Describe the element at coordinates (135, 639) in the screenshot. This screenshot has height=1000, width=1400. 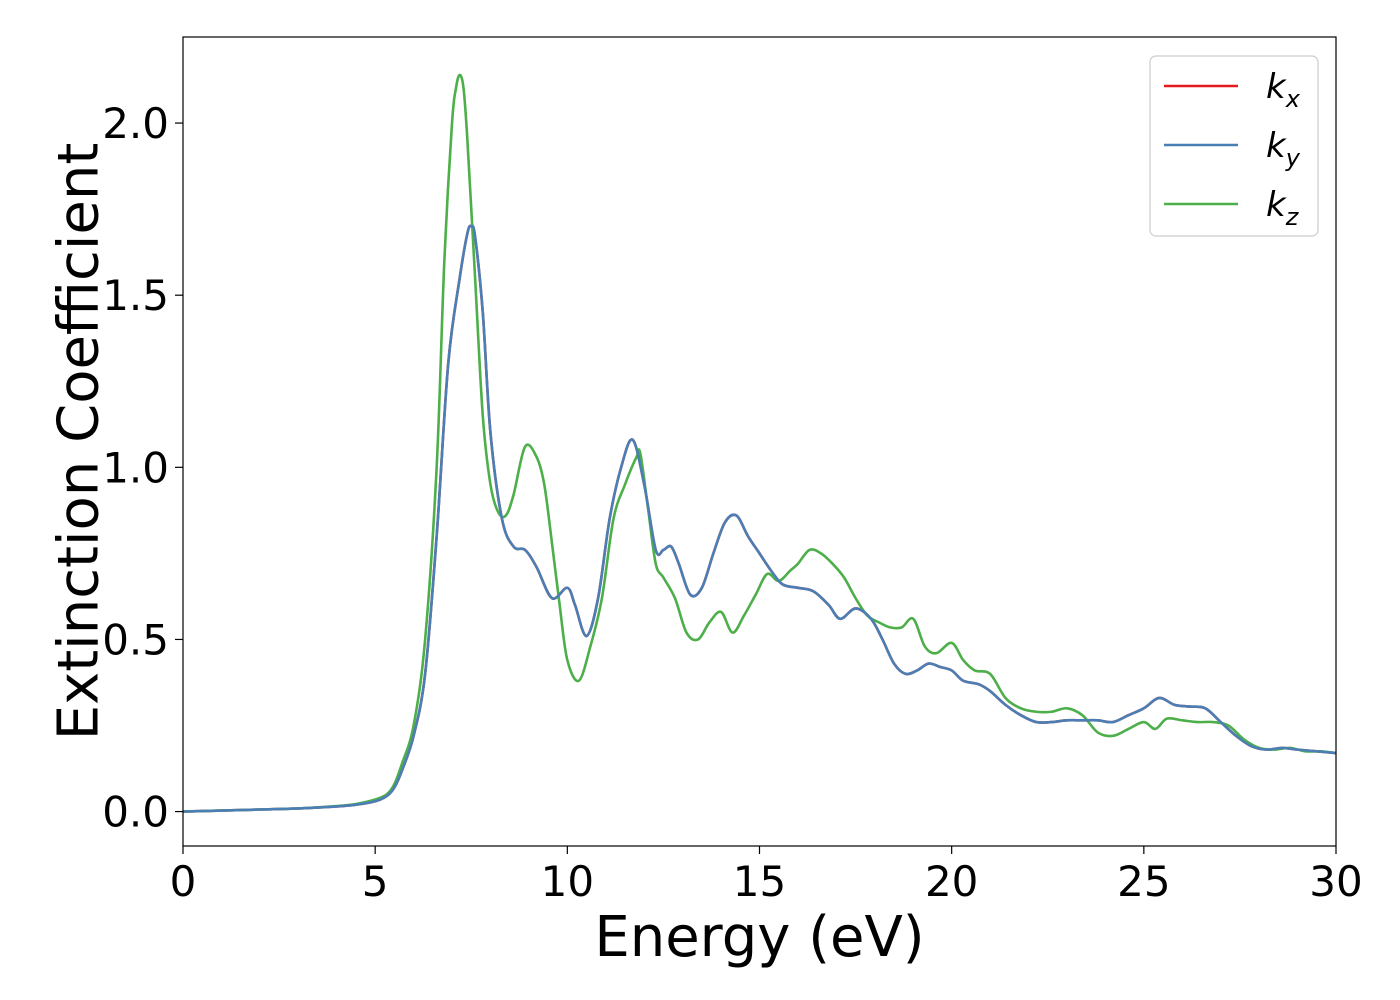
I see `y-tick-label: 0.5` at that location.